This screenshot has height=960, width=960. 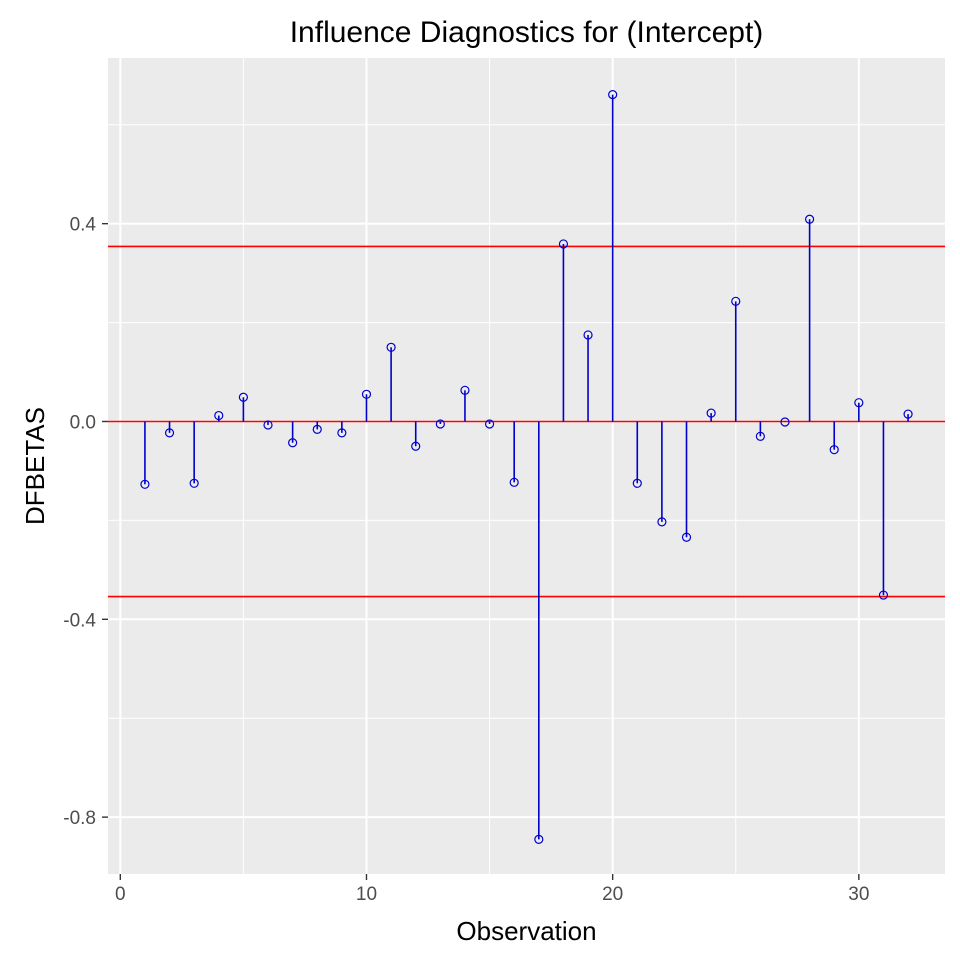 I want to click on y-tick-label: 0.0, so click(x=83, y=422).